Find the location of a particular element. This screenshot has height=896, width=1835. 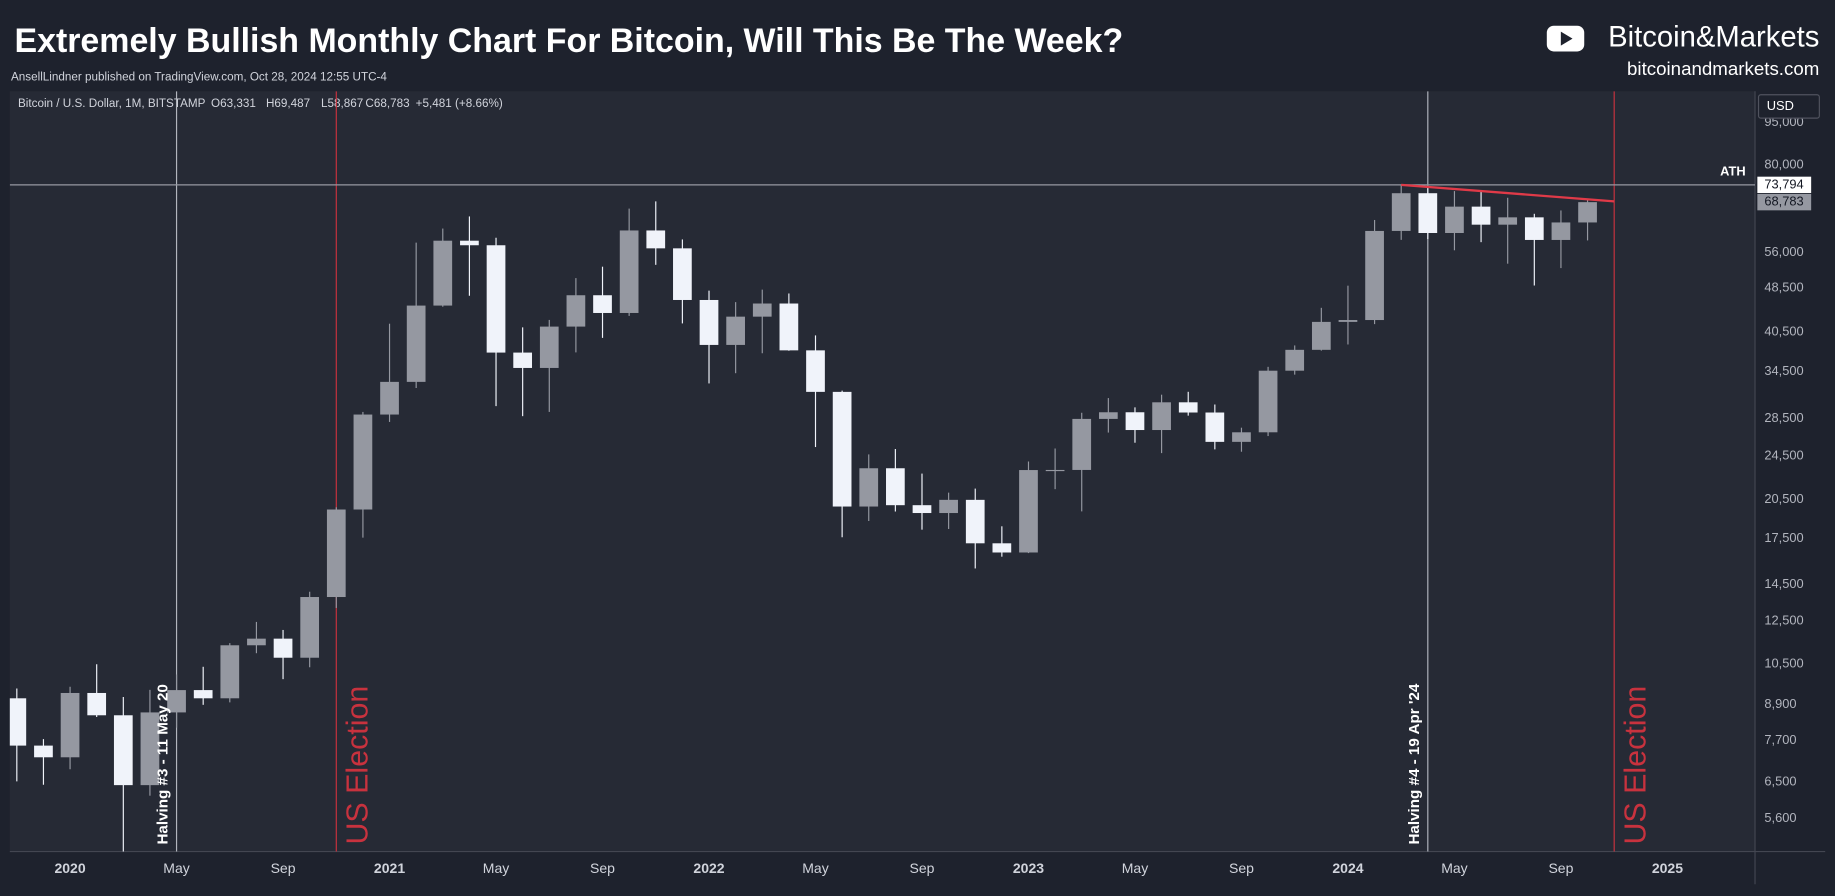

y-tick-label: 6,500 is located at coordinates (1780, 780).